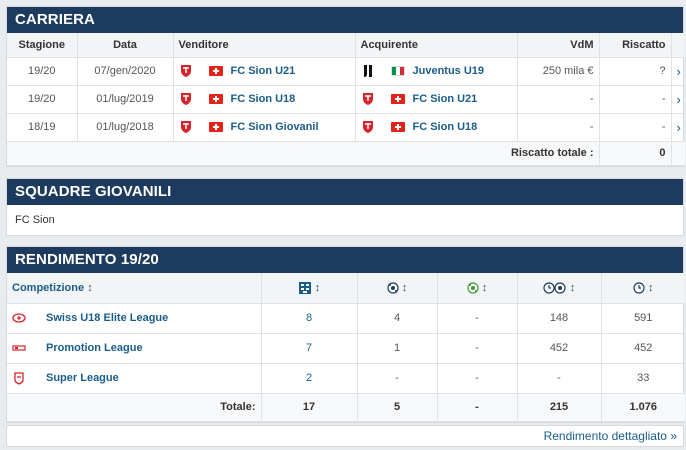 This screenshot has height=450, width=686. Describe the element at coordinates (303, 153) in the screenshot. I see `buyback-total-label: Riscatto totale :` at that location.